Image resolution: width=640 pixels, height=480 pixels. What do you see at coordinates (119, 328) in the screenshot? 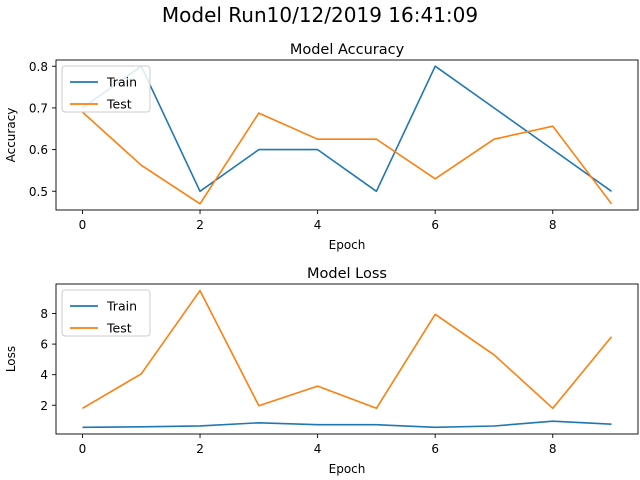
I see `loss-legend-test-label: Test` at bounding box center [119, 328].